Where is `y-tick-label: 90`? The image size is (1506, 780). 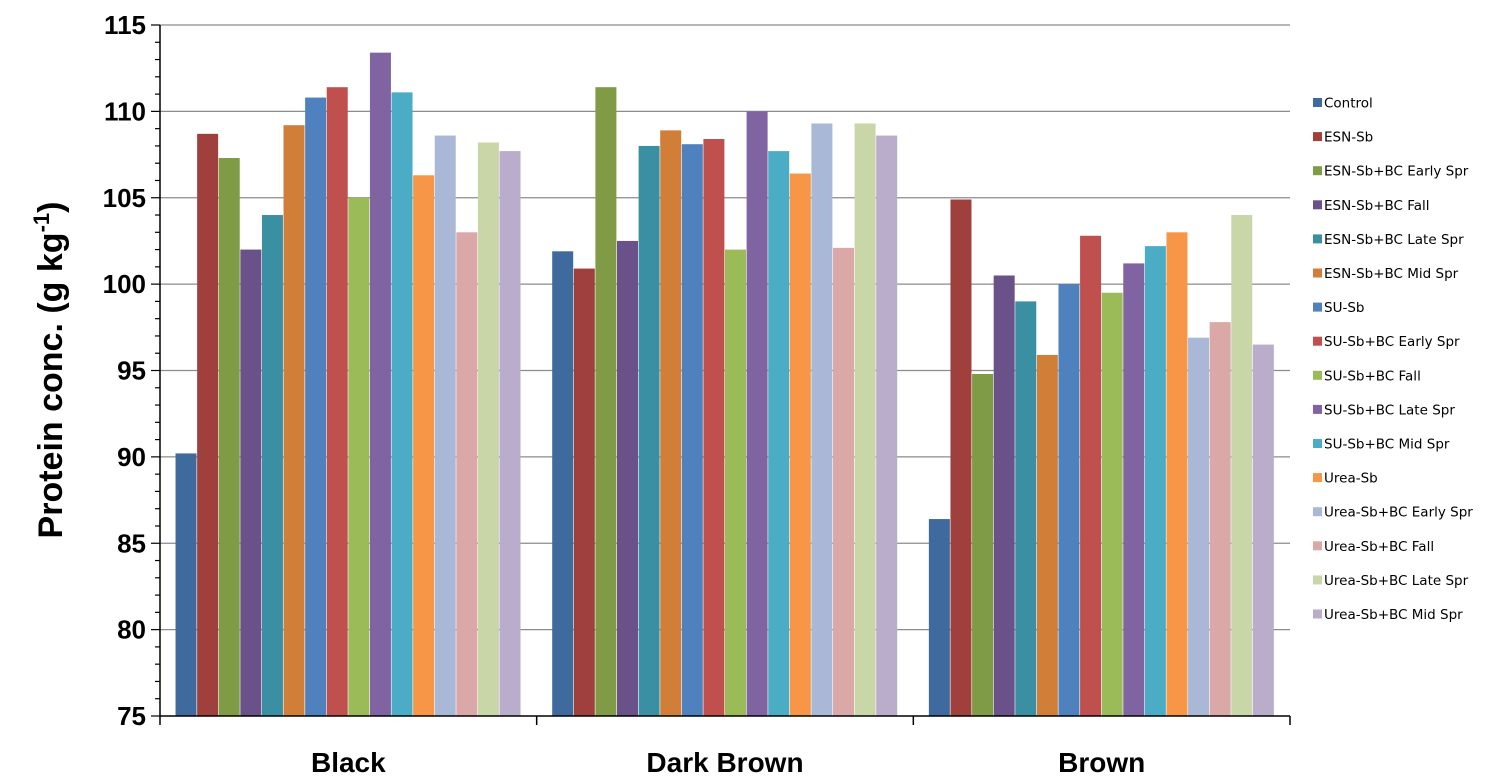
y-tick-label: 90 is located at coordinates (131, 457).